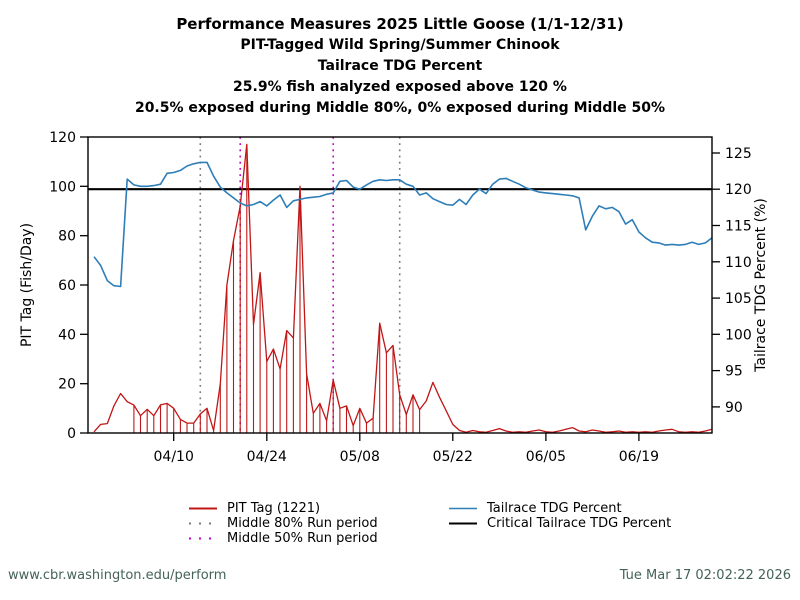 This screenshot has width=800, height=600. I want to click on svg-text: 05/08, so click(360, 457).